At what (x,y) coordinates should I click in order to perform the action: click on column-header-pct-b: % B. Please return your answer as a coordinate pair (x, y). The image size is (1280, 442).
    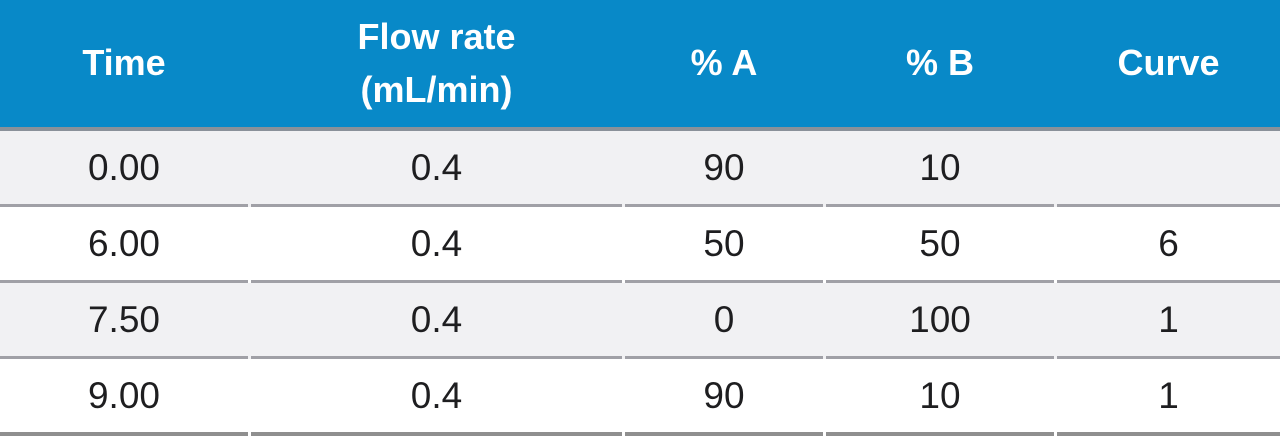
    Looking at the image, I should click on (939, 63).